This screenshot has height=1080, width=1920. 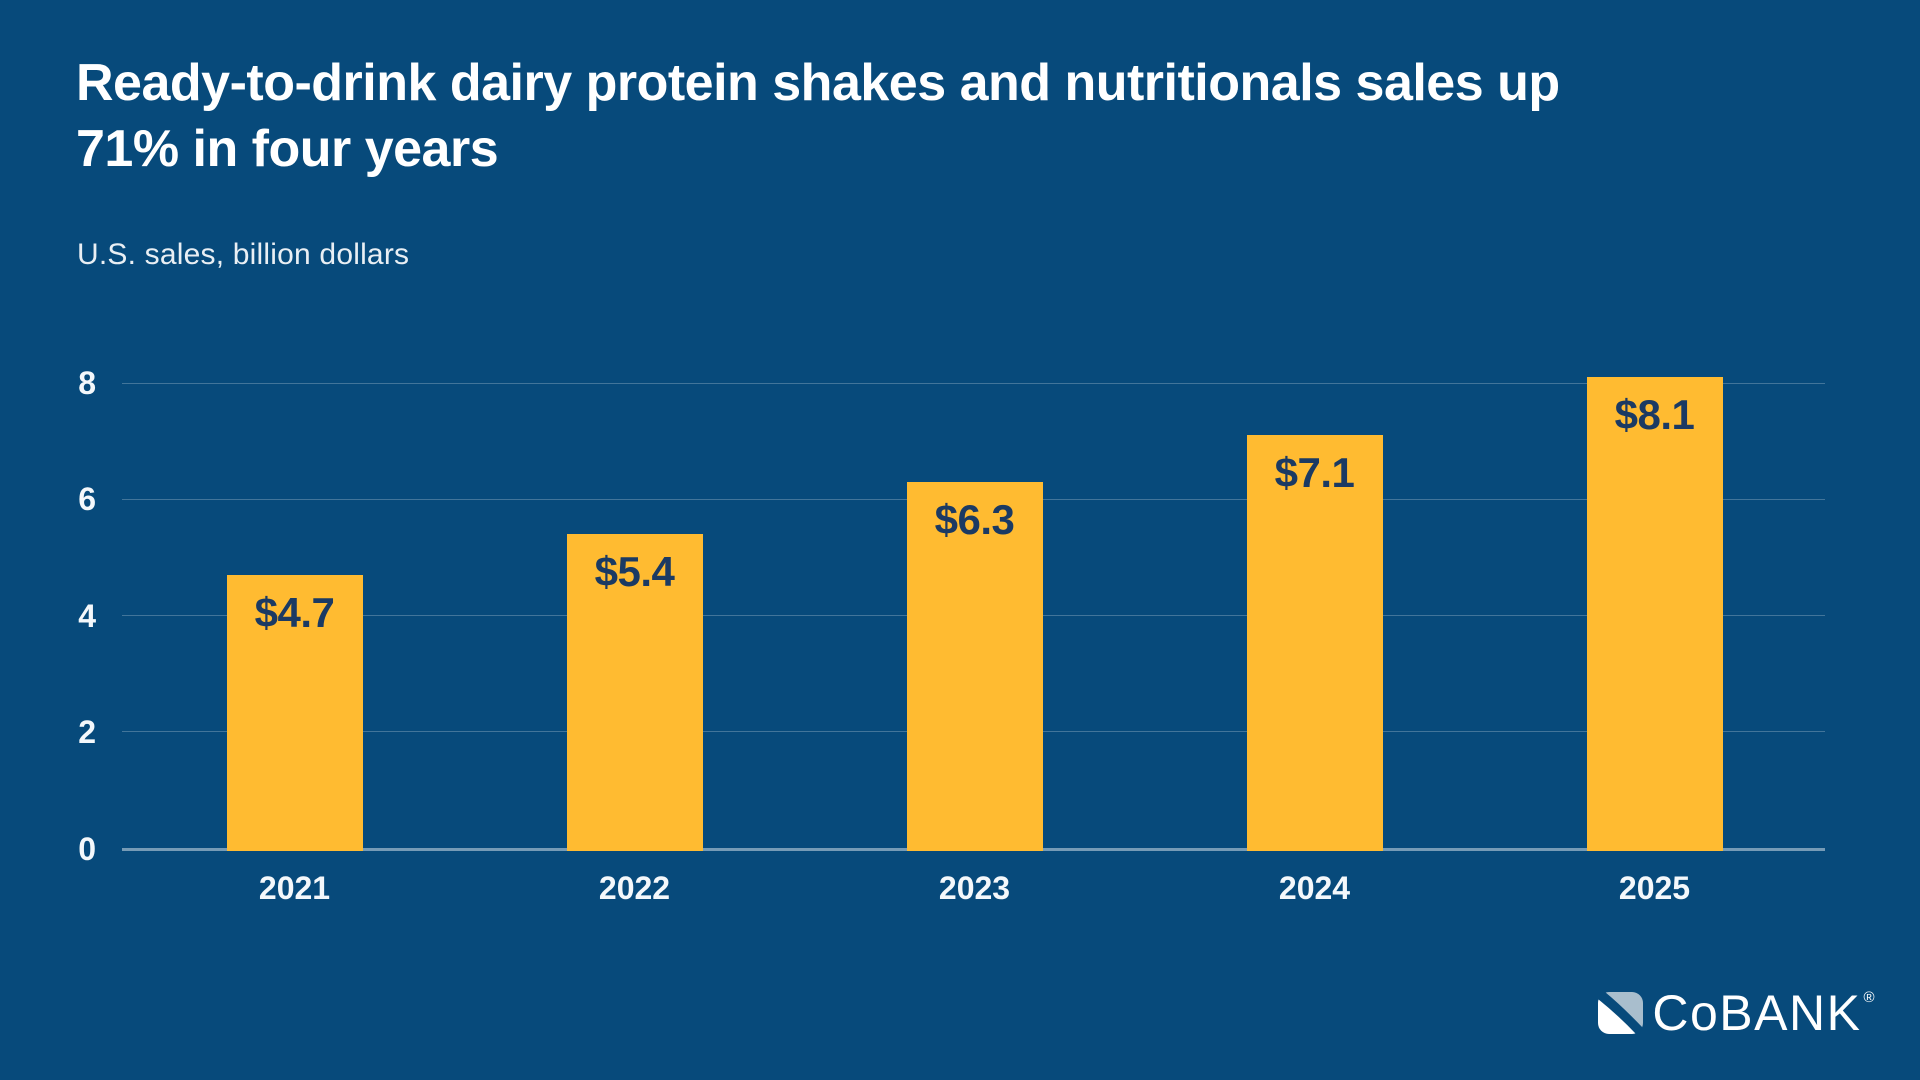 I want to click on bar-value-label-2022: $5.4, so click(x=634, y=572).